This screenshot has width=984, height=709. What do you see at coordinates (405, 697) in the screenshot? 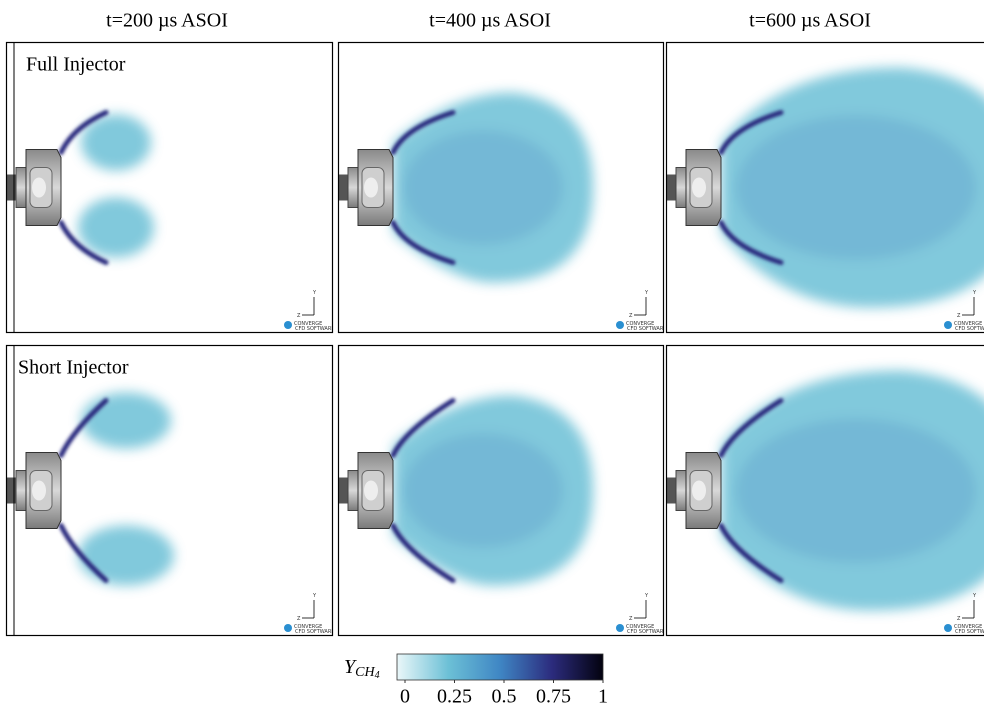
I see `colorbar-tick-label: 0` at bounding box center [405, 697].